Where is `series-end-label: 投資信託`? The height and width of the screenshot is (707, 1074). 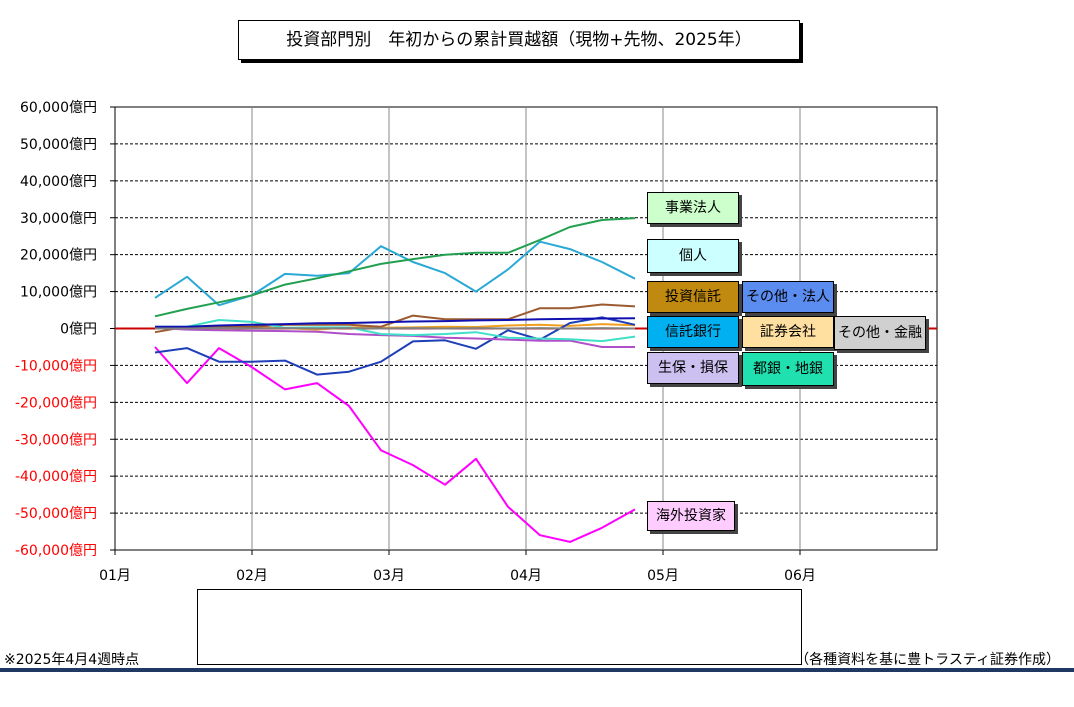 series-end-label: 投資信託 is located at coordinates (693, 297).